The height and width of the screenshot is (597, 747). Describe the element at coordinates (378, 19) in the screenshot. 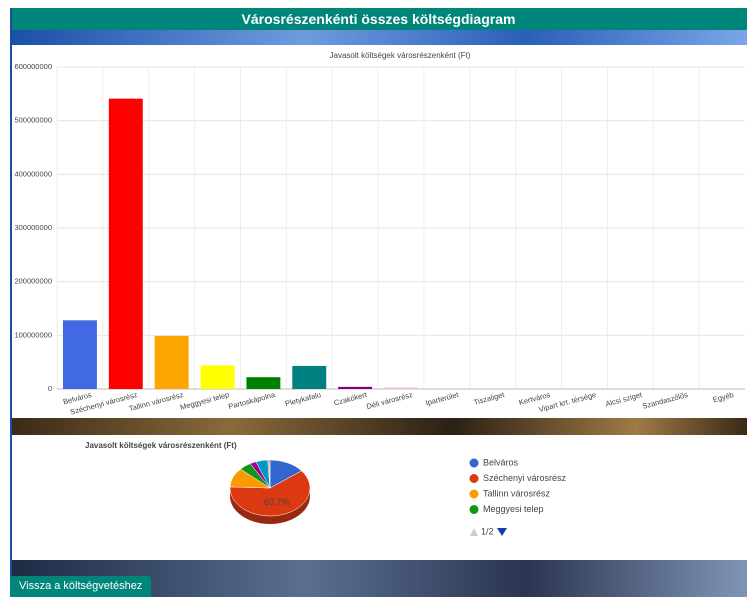

I see `page-title: Városrészenkénti összes költségdiagram` at that location.